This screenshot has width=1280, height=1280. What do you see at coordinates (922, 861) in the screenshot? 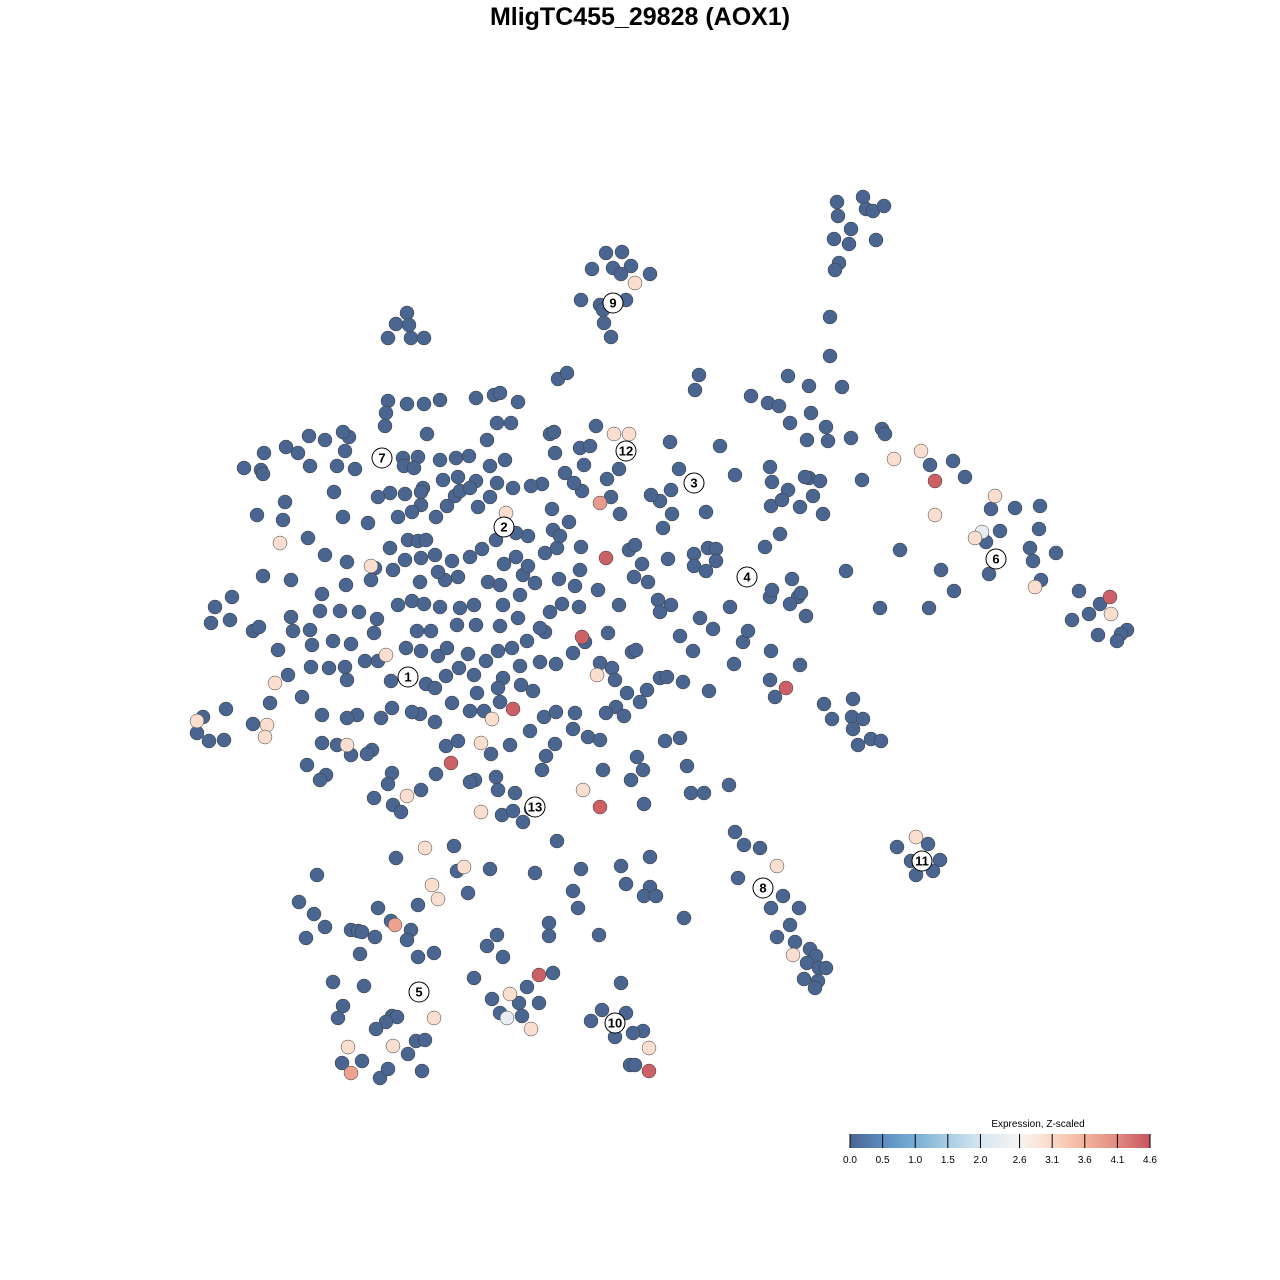
I see `cluster-label-text: 11` at bounding box center [922, 861].